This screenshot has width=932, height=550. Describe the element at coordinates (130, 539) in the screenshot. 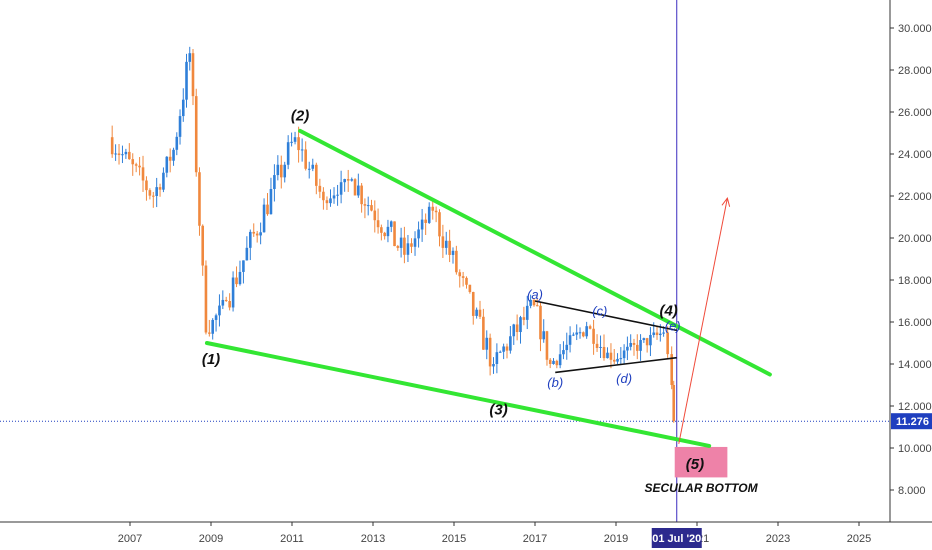

I see `x-tick-label: 2007` at that location.